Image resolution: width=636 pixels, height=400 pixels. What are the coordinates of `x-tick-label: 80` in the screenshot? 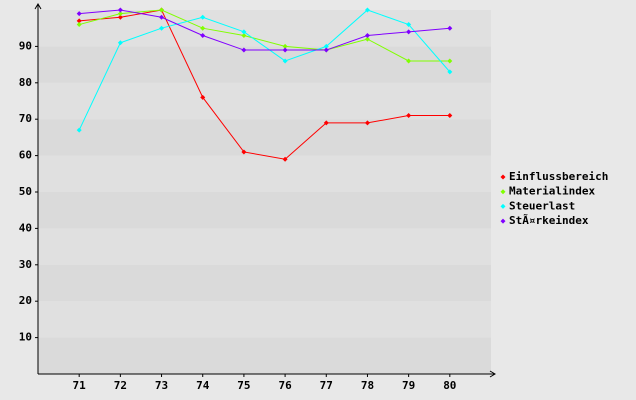 It's located at (449, 385).